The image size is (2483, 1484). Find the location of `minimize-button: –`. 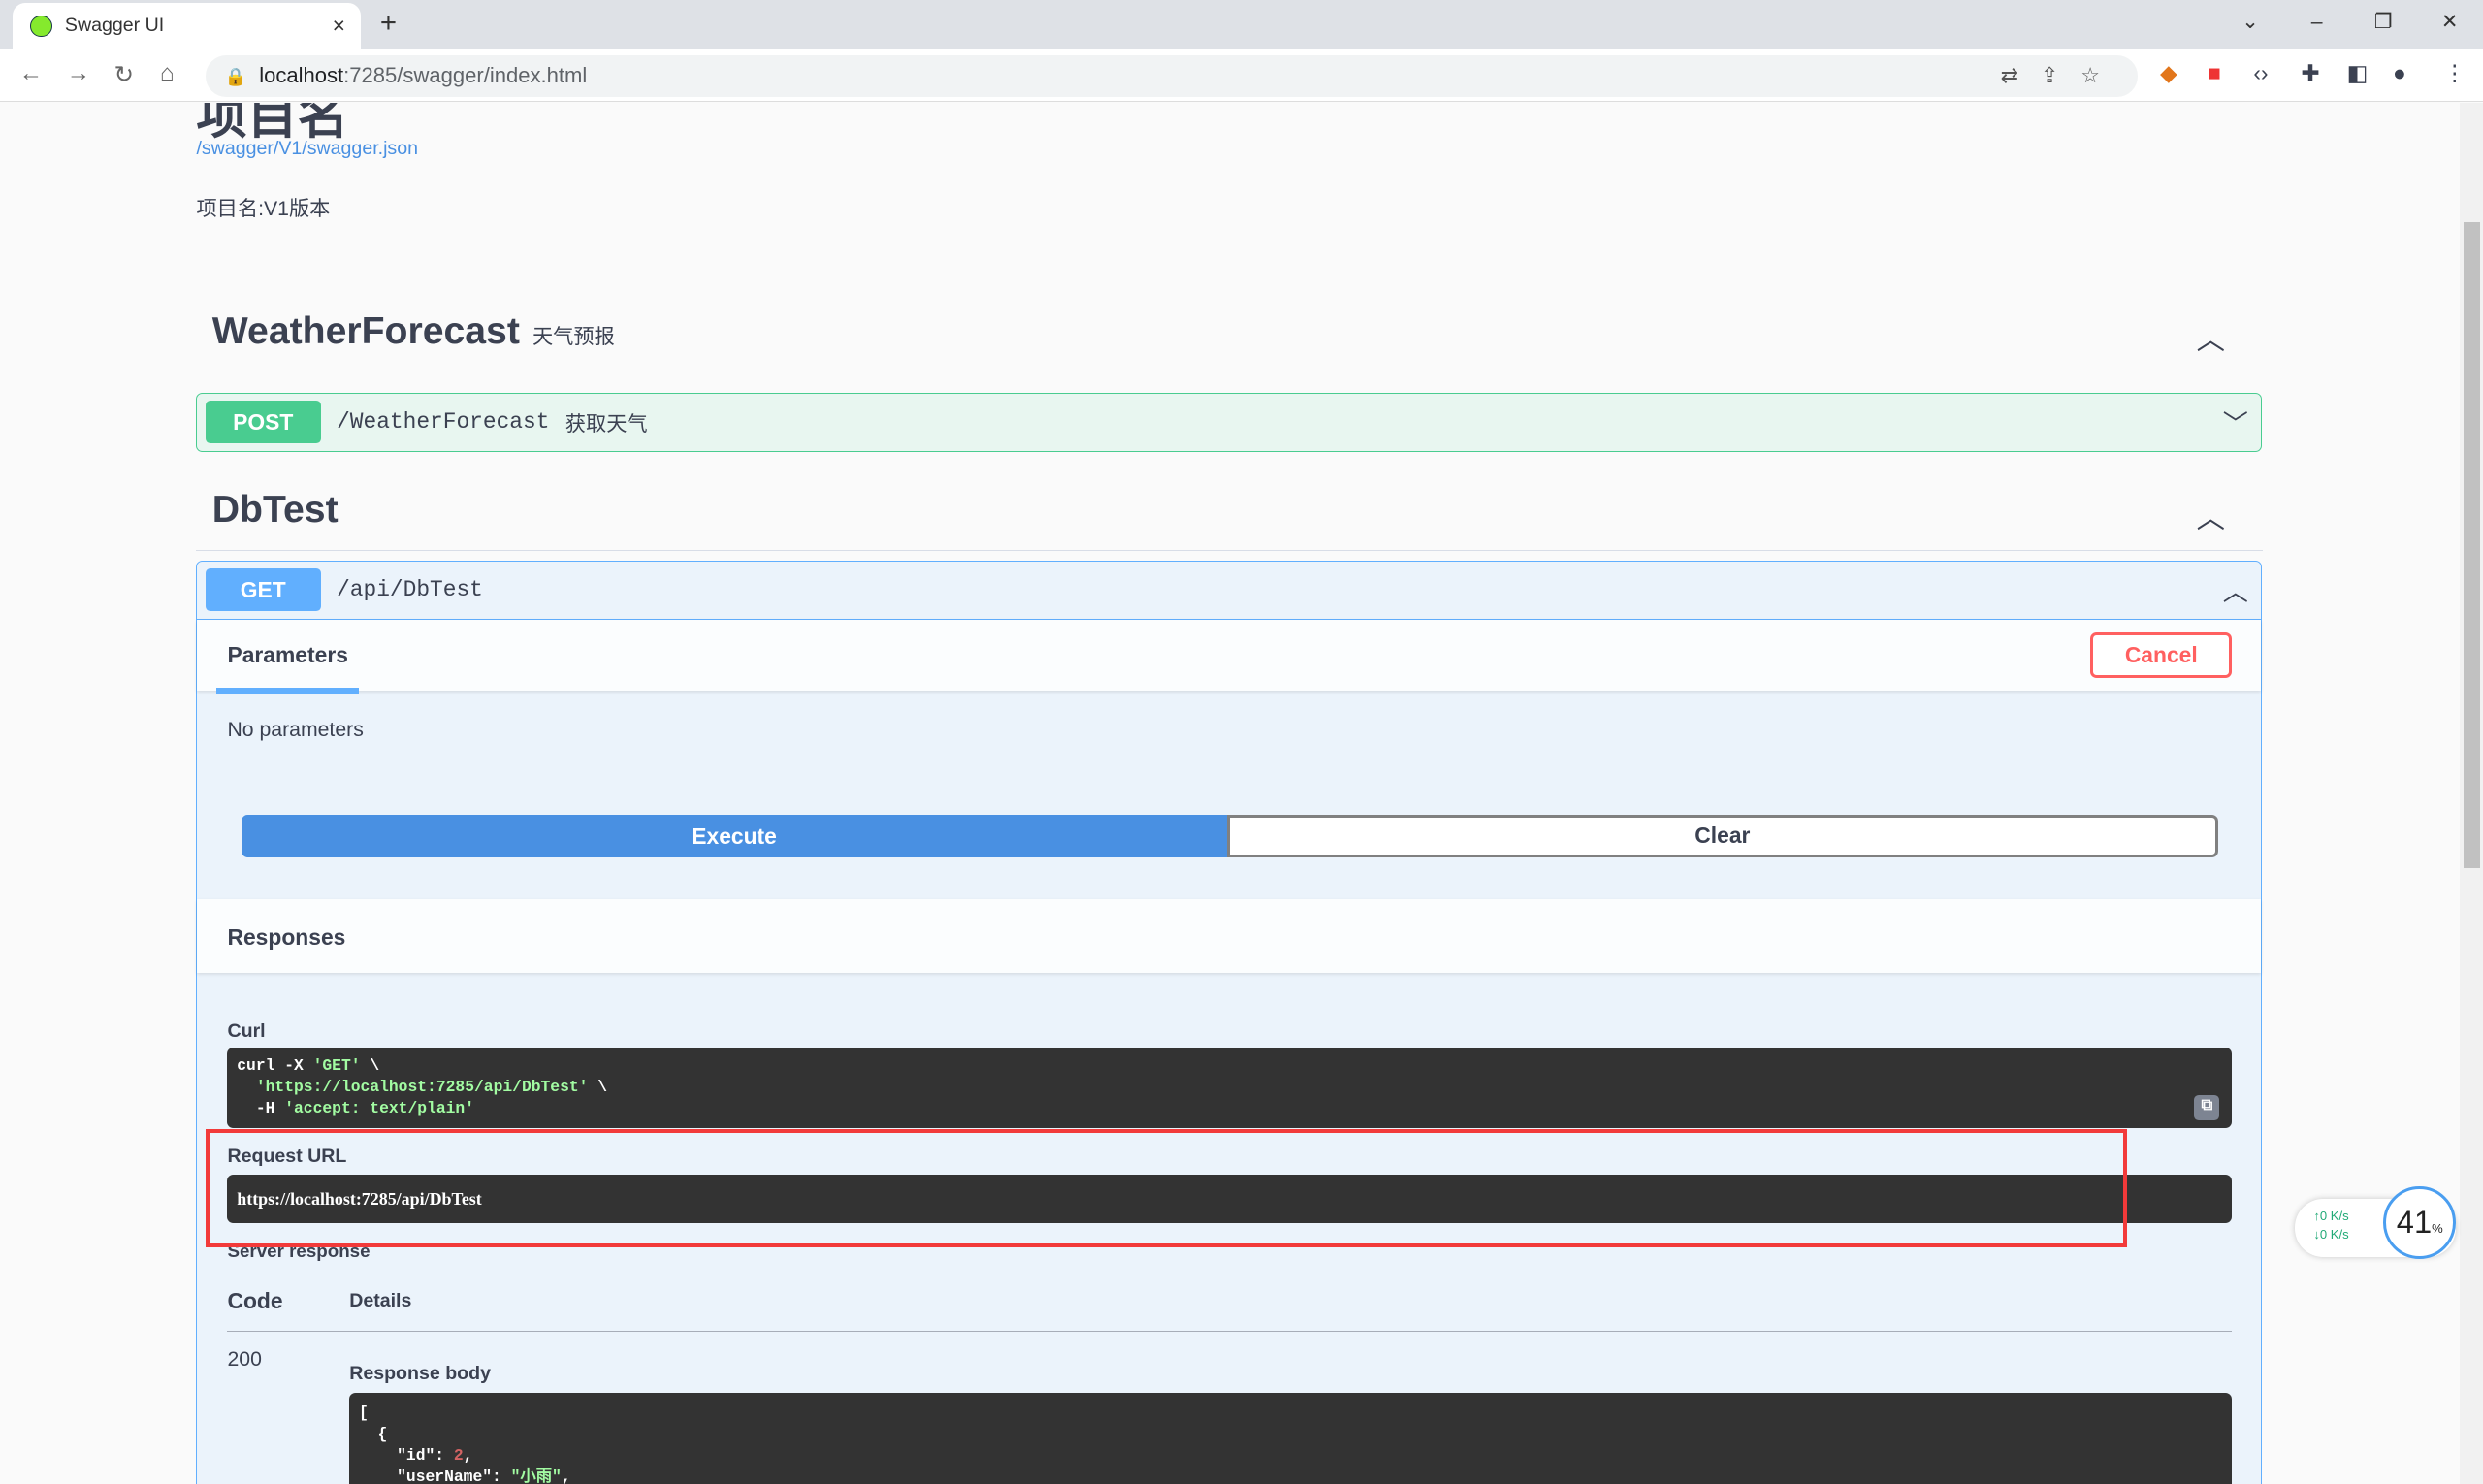

minimize-button: – is located at coordinates (2317, 22).